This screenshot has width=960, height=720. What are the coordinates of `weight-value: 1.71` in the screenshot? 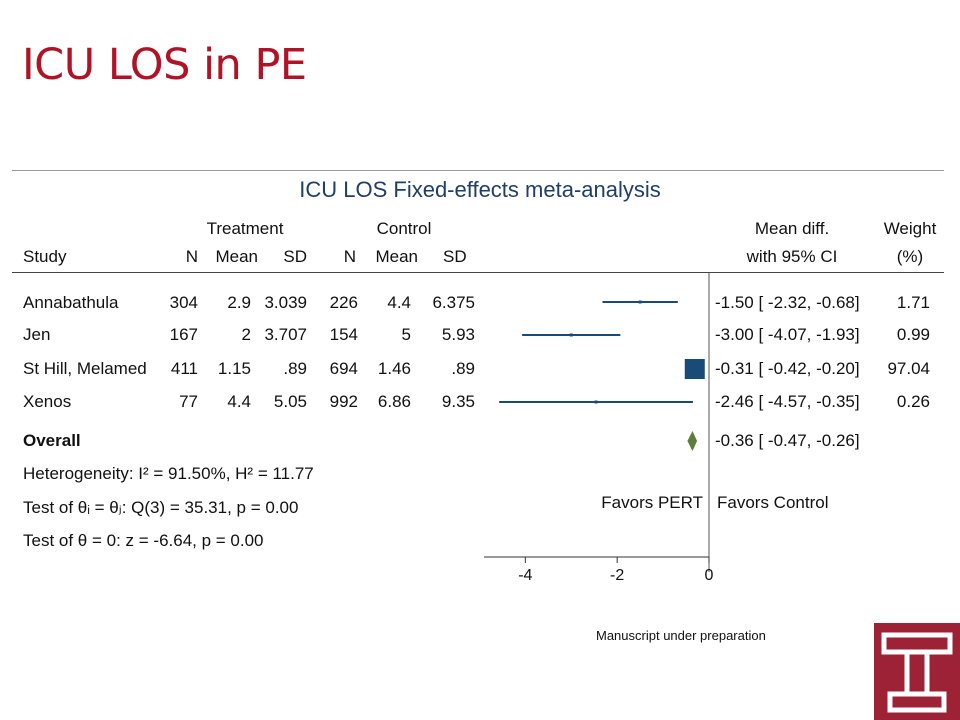 It's located at (913, 302).